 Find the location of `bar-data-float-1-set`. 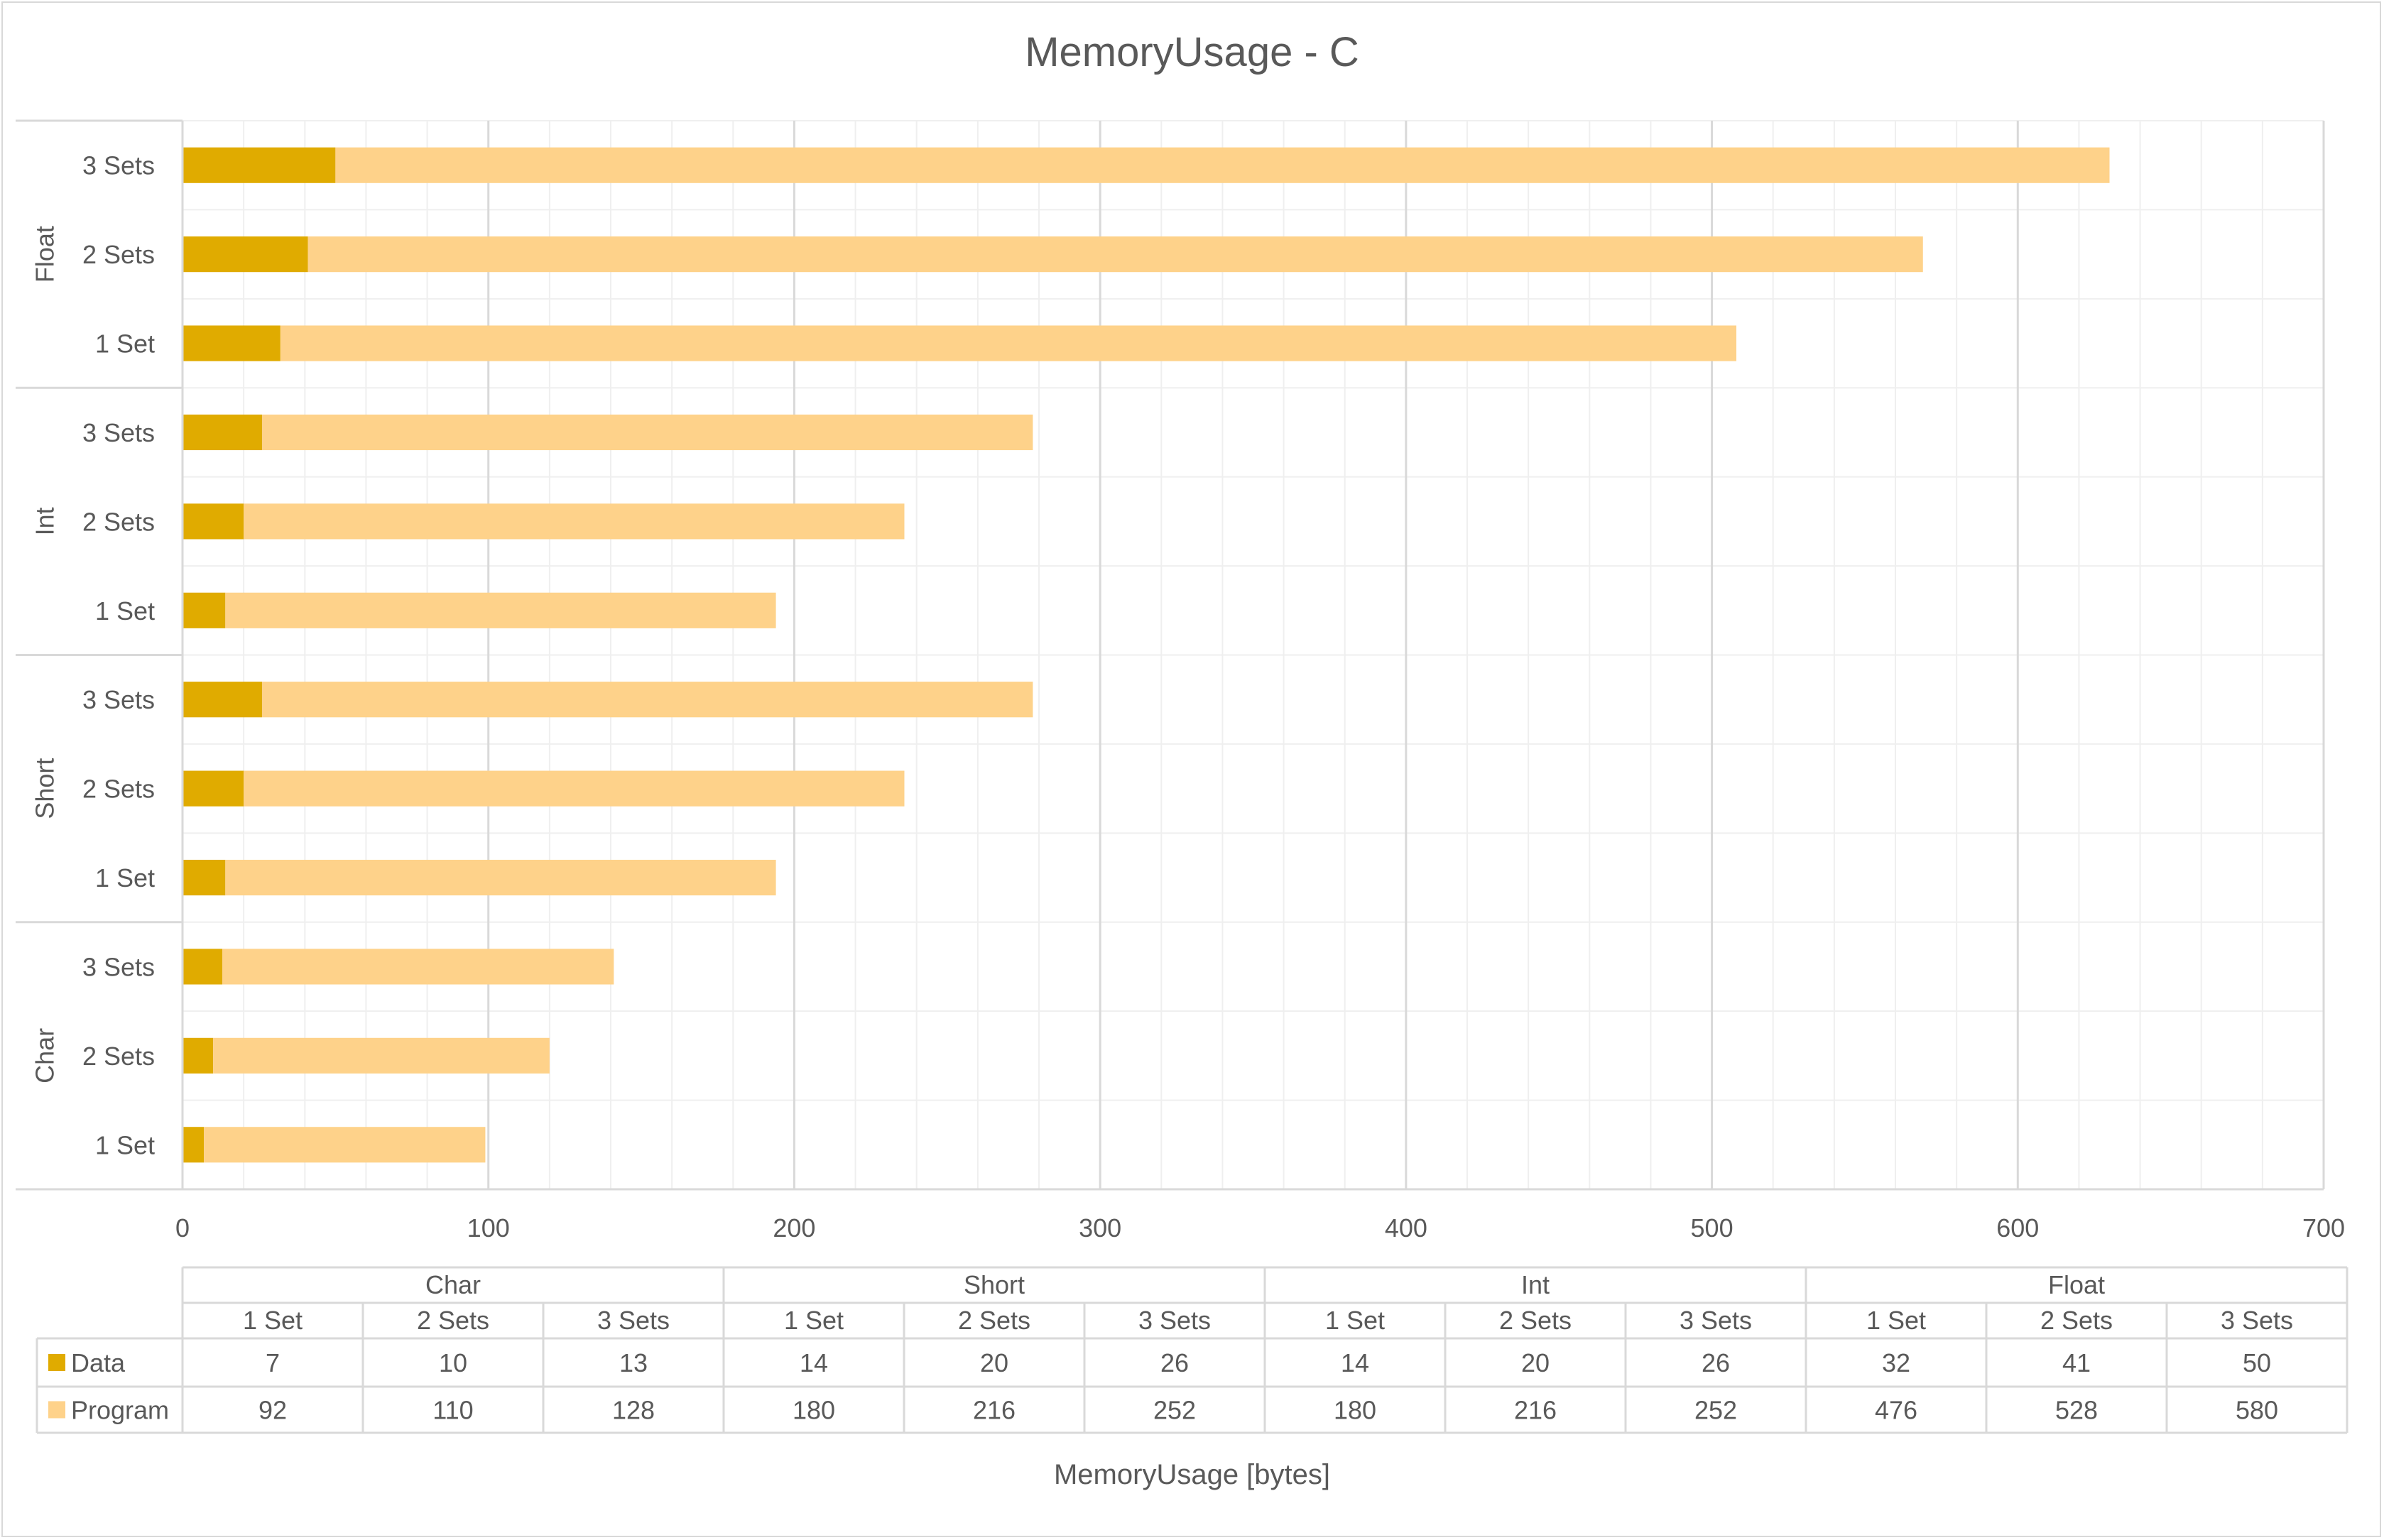

bar-data-float-1-set is located at coordinates (232, 343).